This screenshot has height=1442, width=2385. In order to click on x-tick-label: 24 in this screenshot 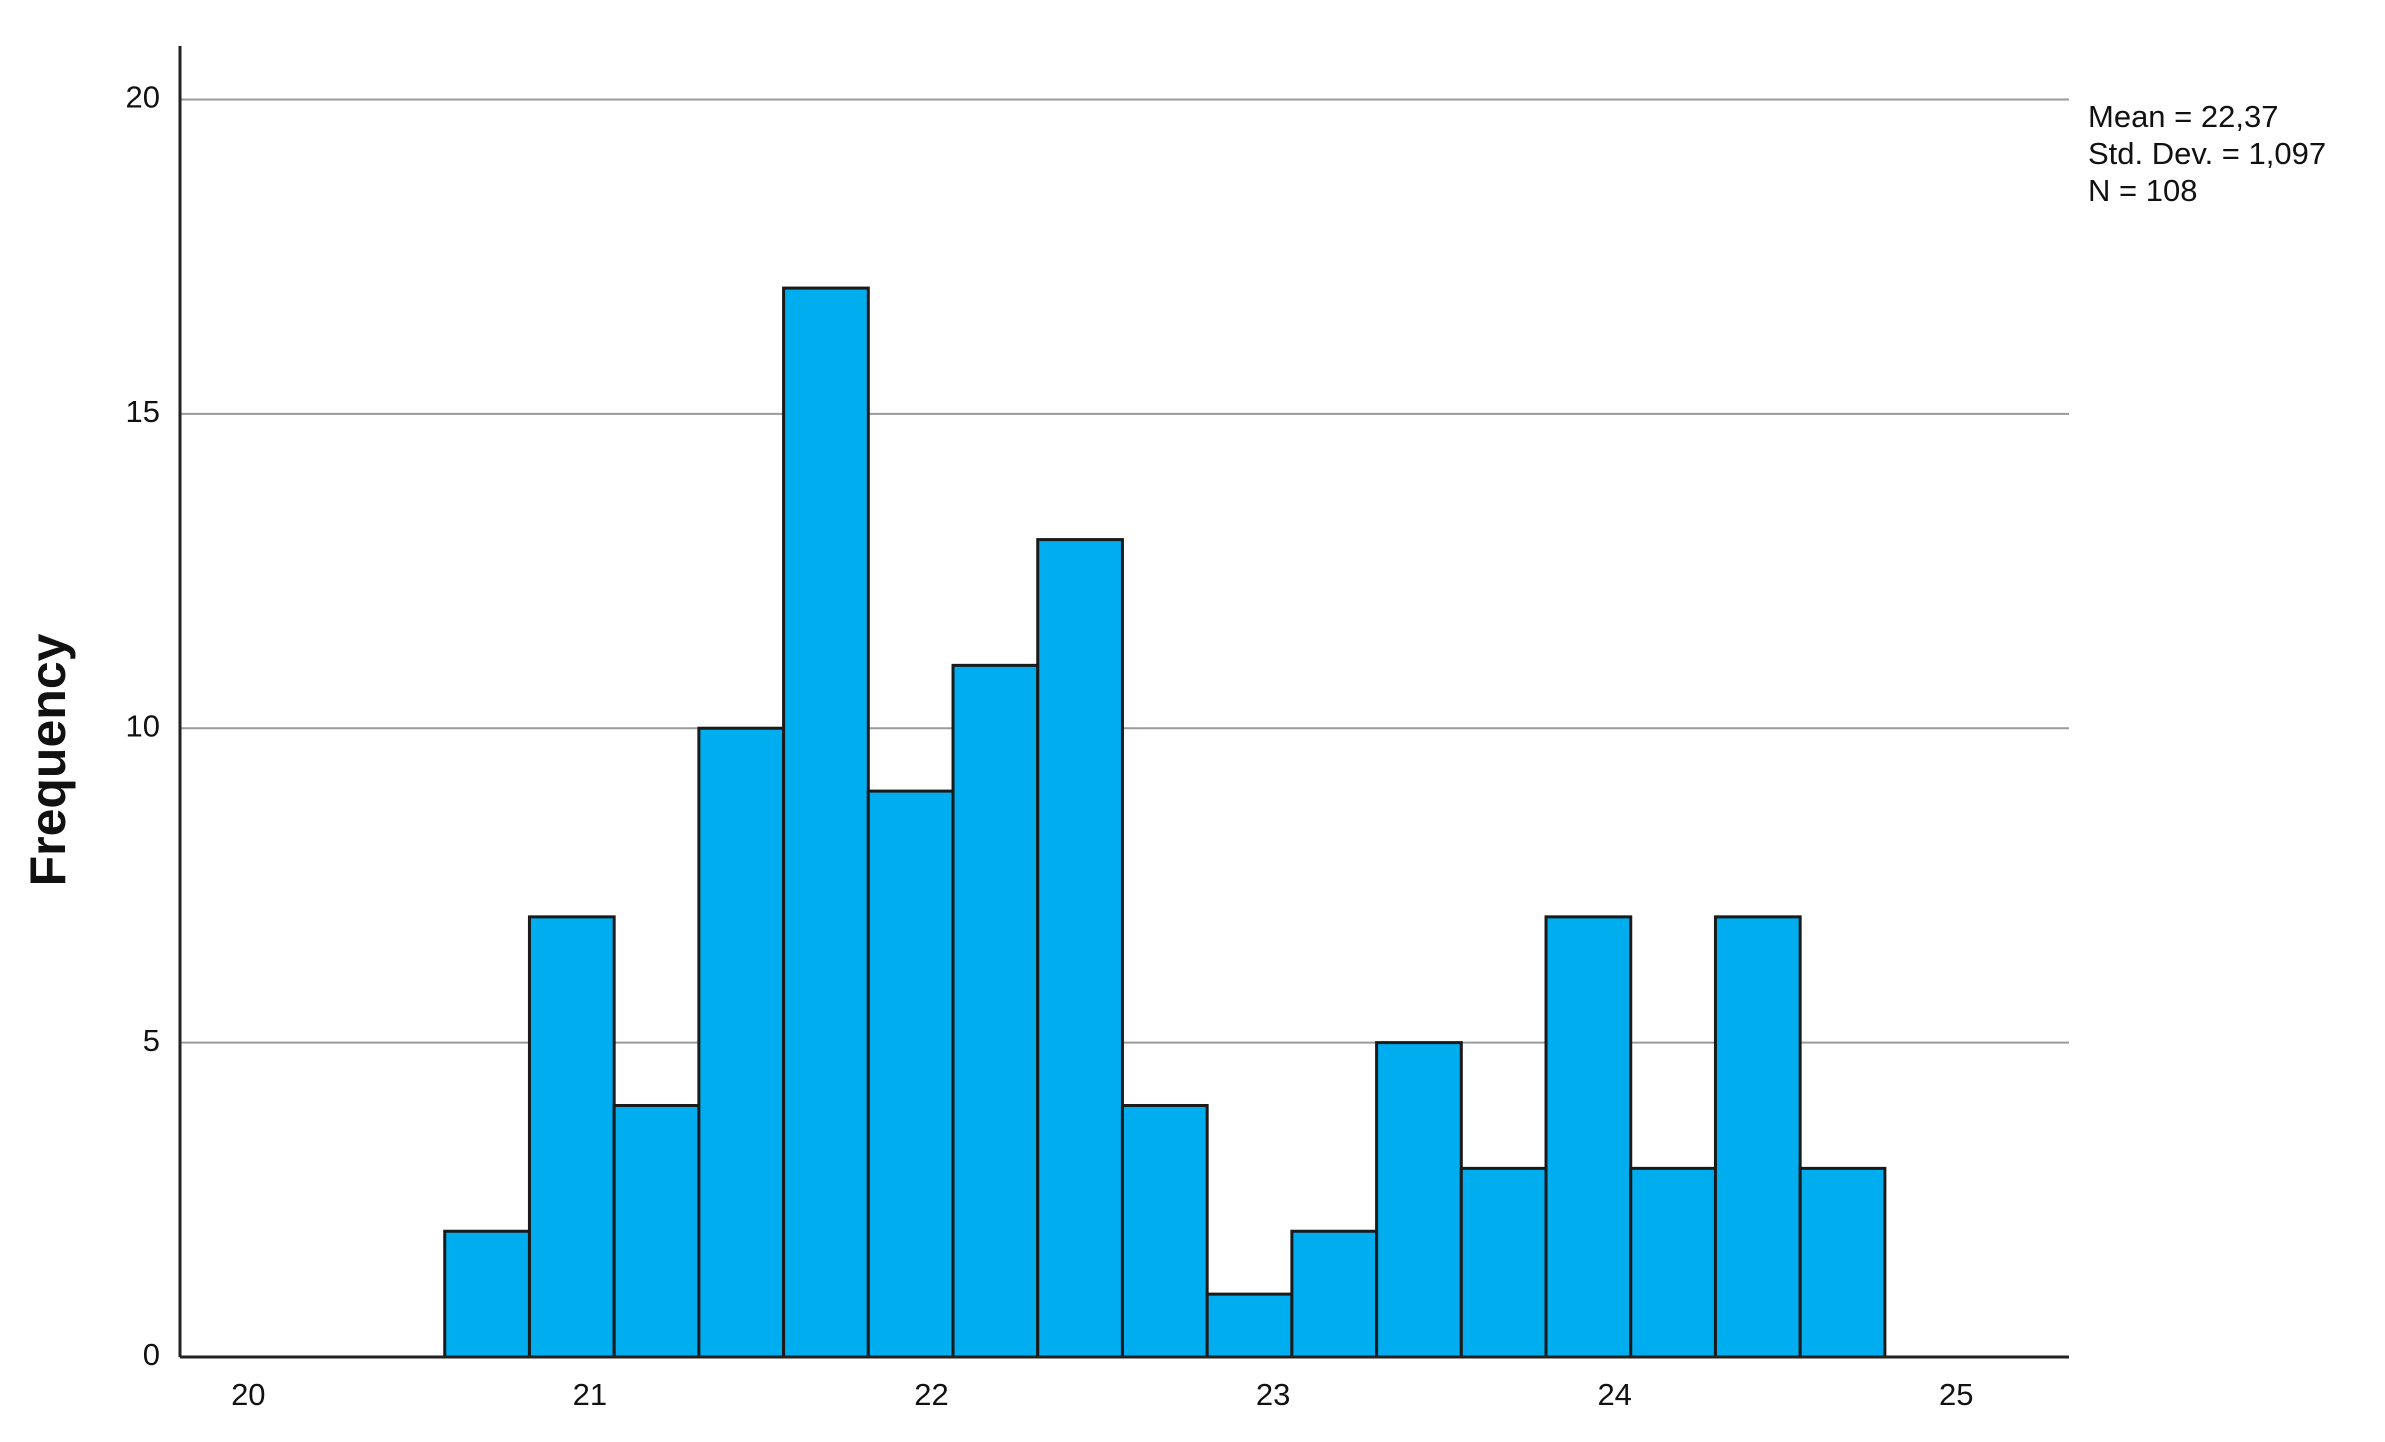, I will do `click(1614, 1394)`.